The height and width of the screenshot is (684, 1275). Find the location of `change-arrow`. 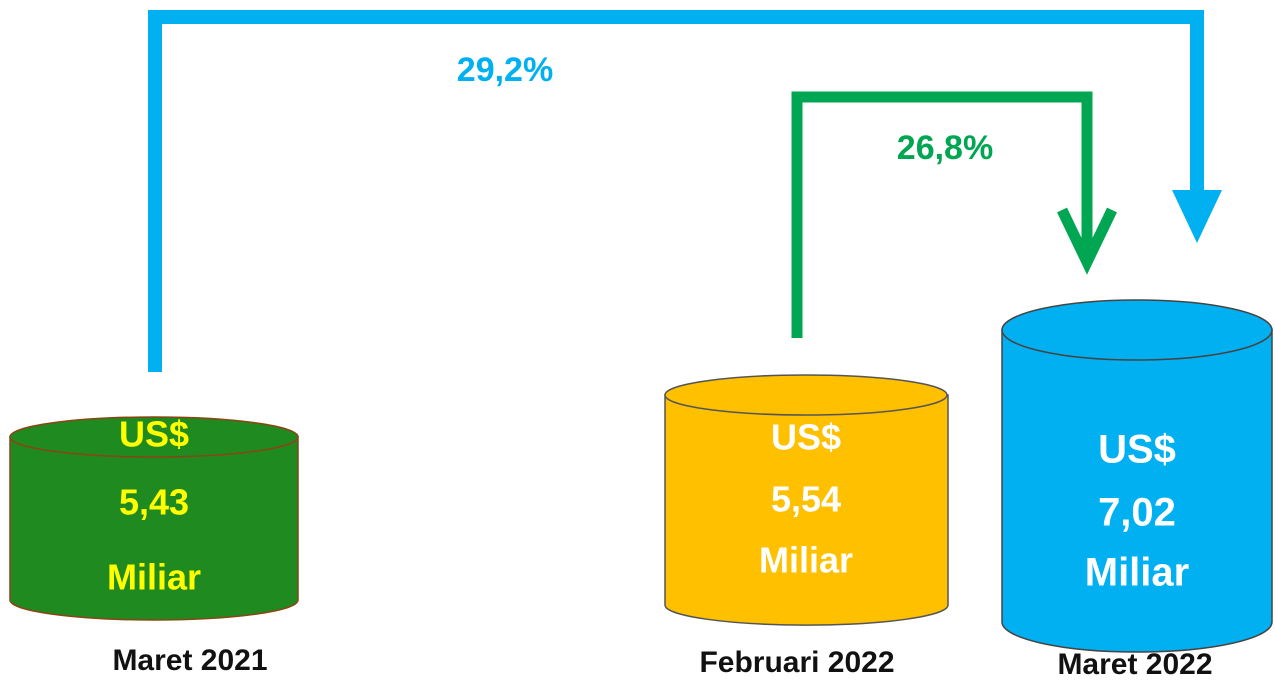

change-arrow is located at coordinates (942, 214).